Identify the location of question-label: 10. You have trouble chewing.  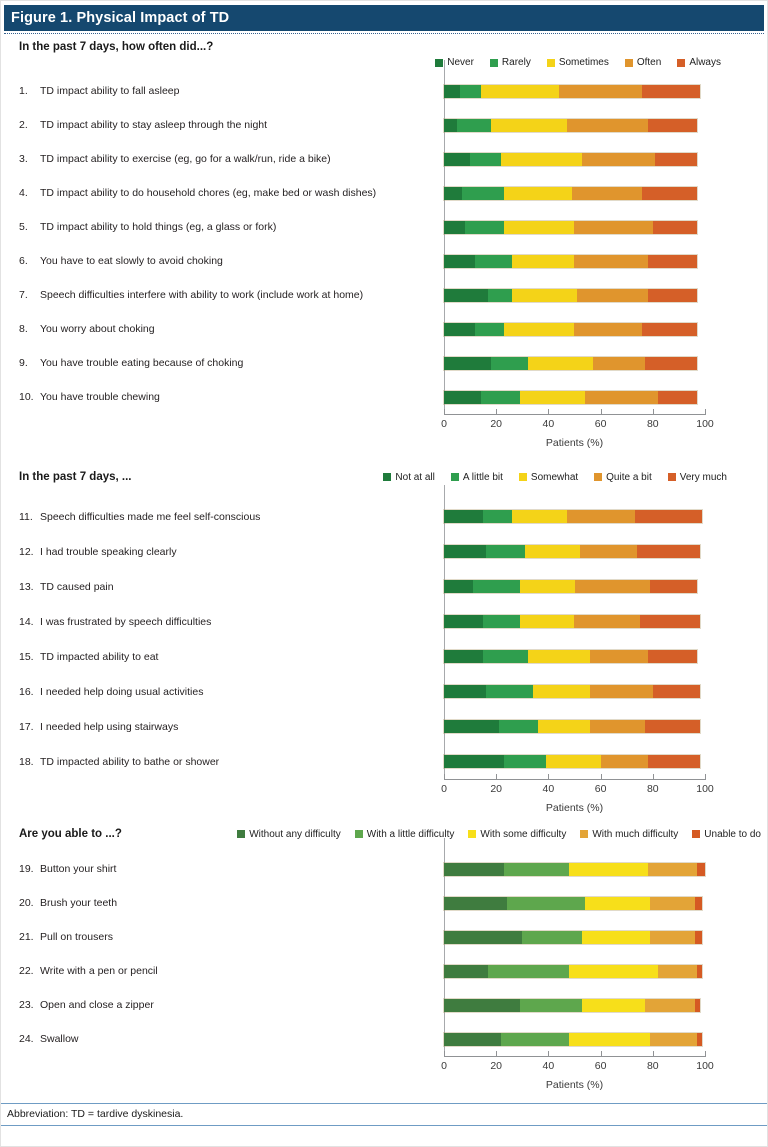
(231, 397).